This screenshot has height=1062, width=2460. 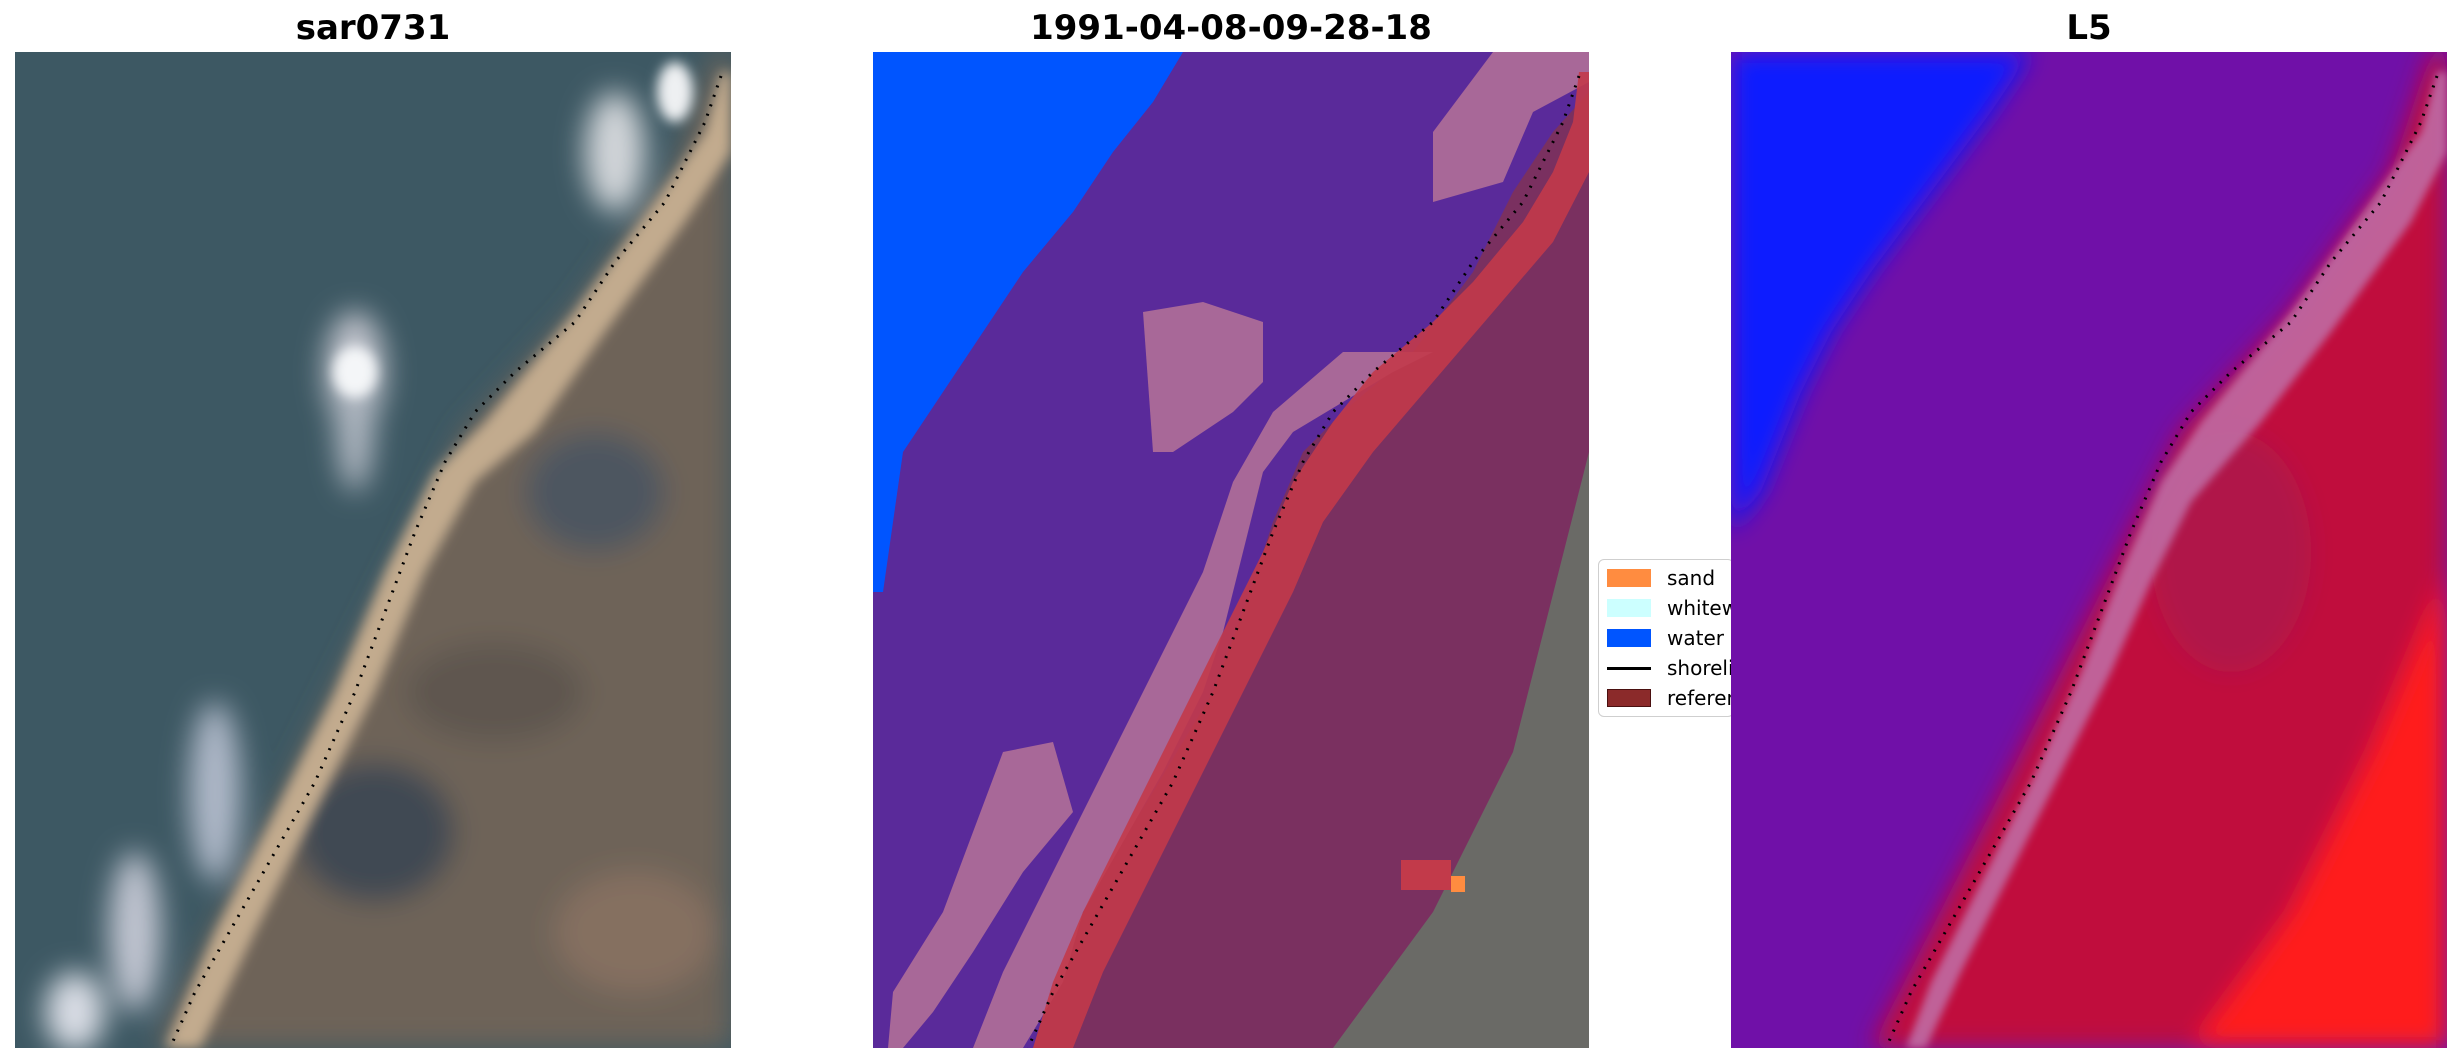 I want to click on water-class, so click(x=1028, y=322).